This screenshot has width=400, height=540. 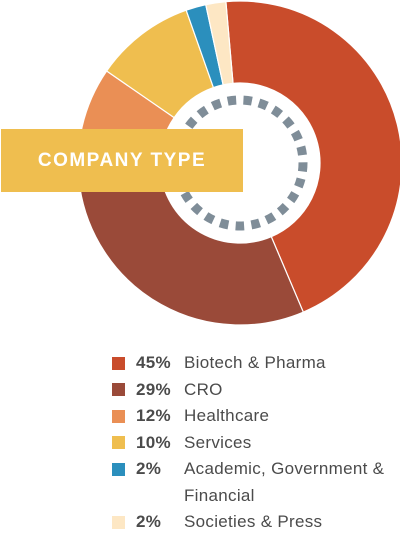 What do you see at coordinates (153, 362) in the screenshot?
I see `legend-percent: 45%` at bounding box center [153, 362].